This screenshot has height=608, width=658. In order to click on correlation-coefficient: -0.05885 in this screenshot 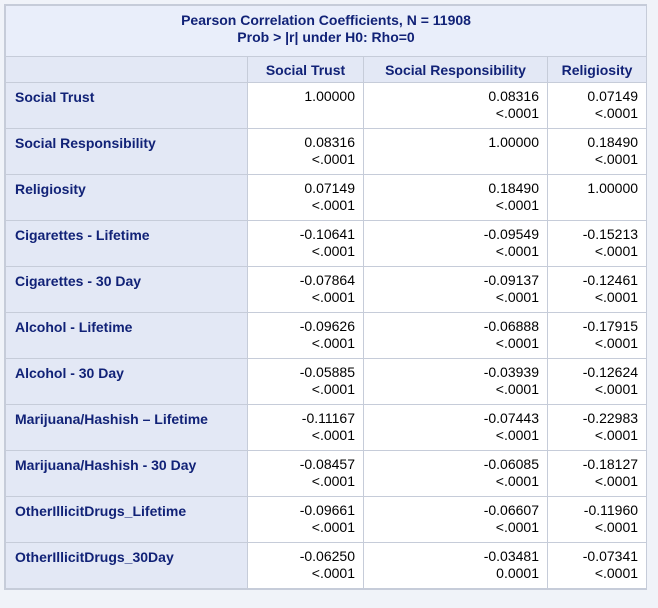, I will do `click(327, 372)`.